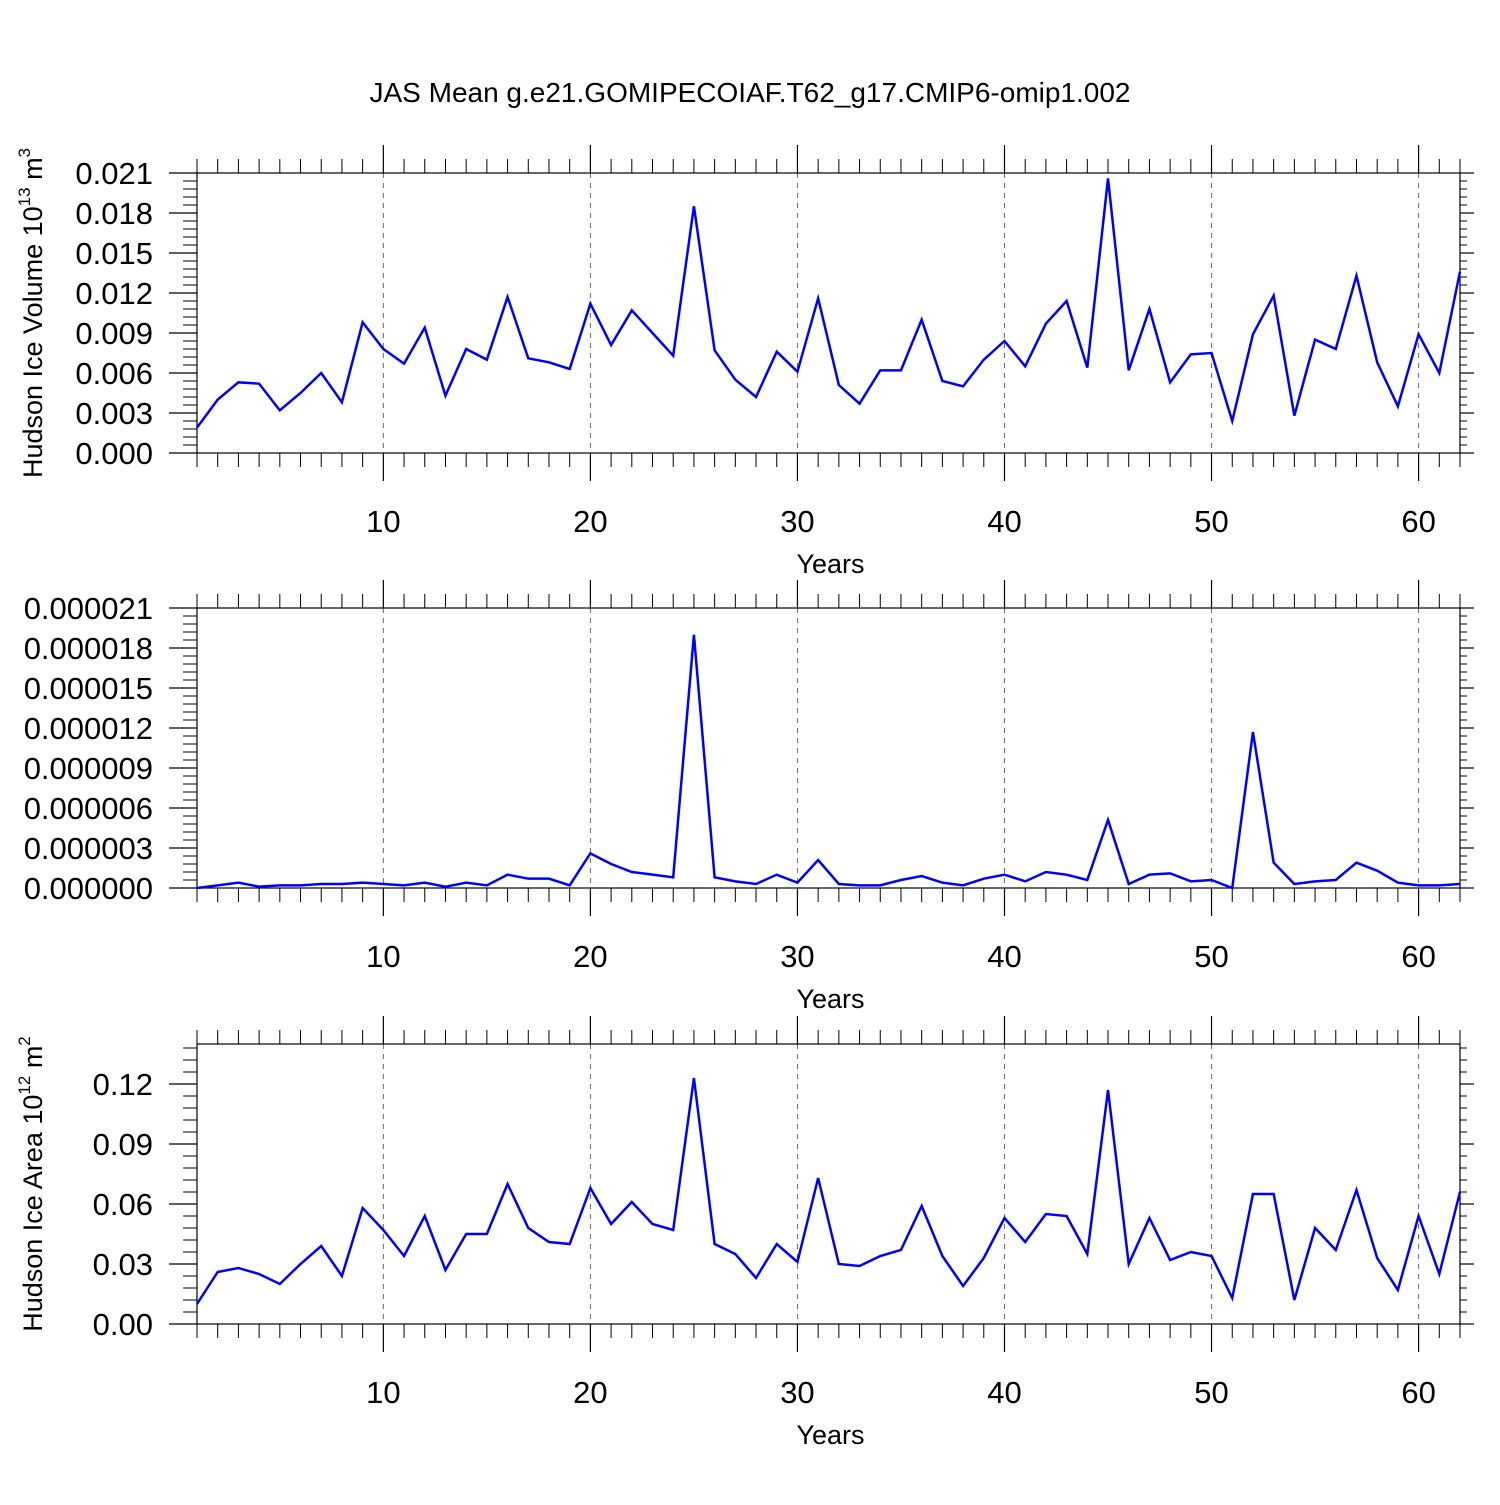 The height and width of the screenshot is (1505, 1500). Describe the element at coordinates (88, 848) in the screenshot. I see `y-tick-label: 0.000003` at that location.